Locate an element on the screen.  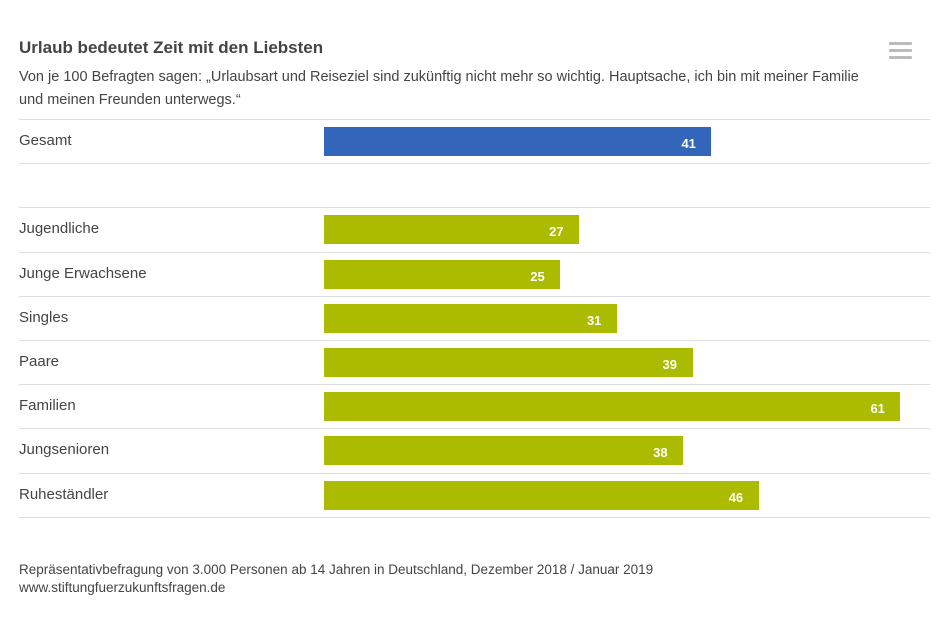
data-label: 31 is located at coordinates (594, 320).